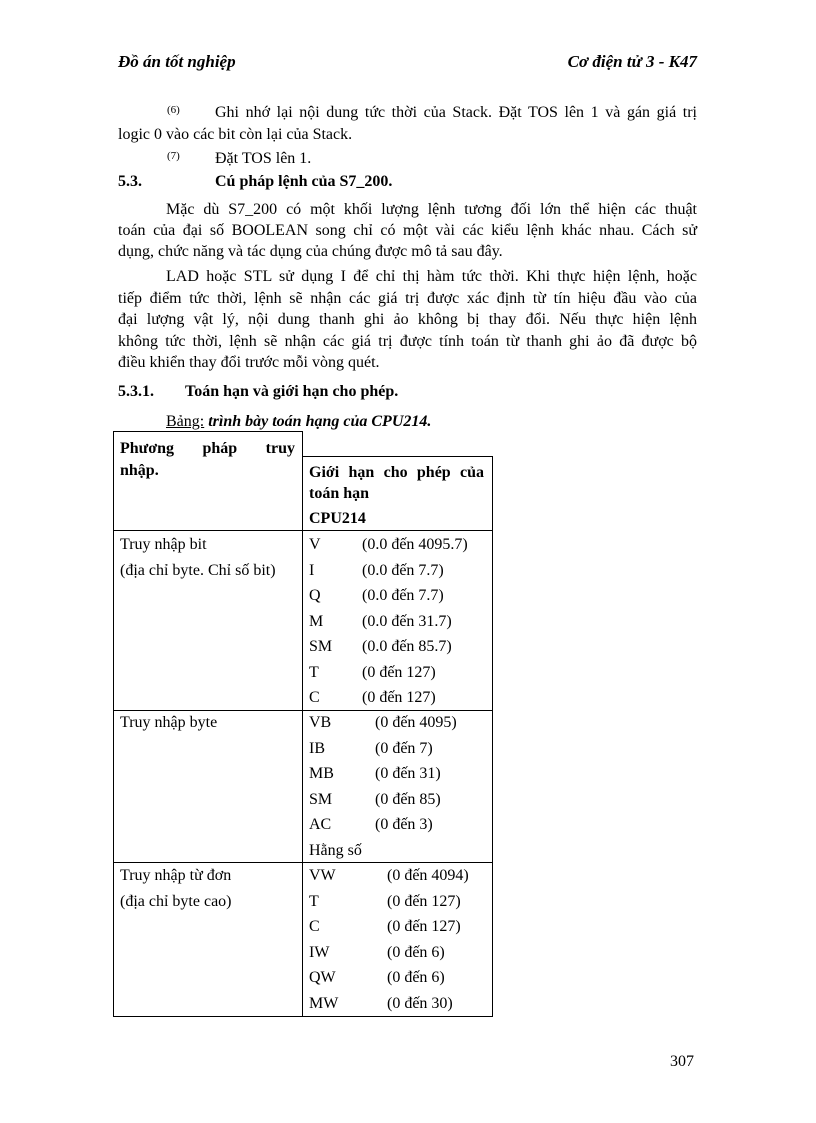 The image size is (816, 1123). What do you see at coordinates (371, 749) in the screenshot?
I see `operand-entry: IB (0 đến 7)` at bounding box center [371, 749].